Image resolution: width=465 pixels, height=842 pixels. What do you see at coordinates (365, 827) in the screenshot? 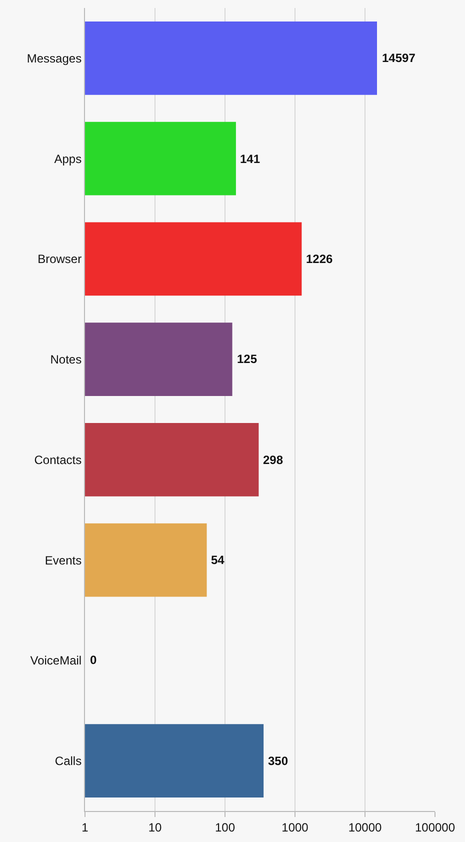
I see `x-tick-label: 10000` at bounding box center [365, 827].